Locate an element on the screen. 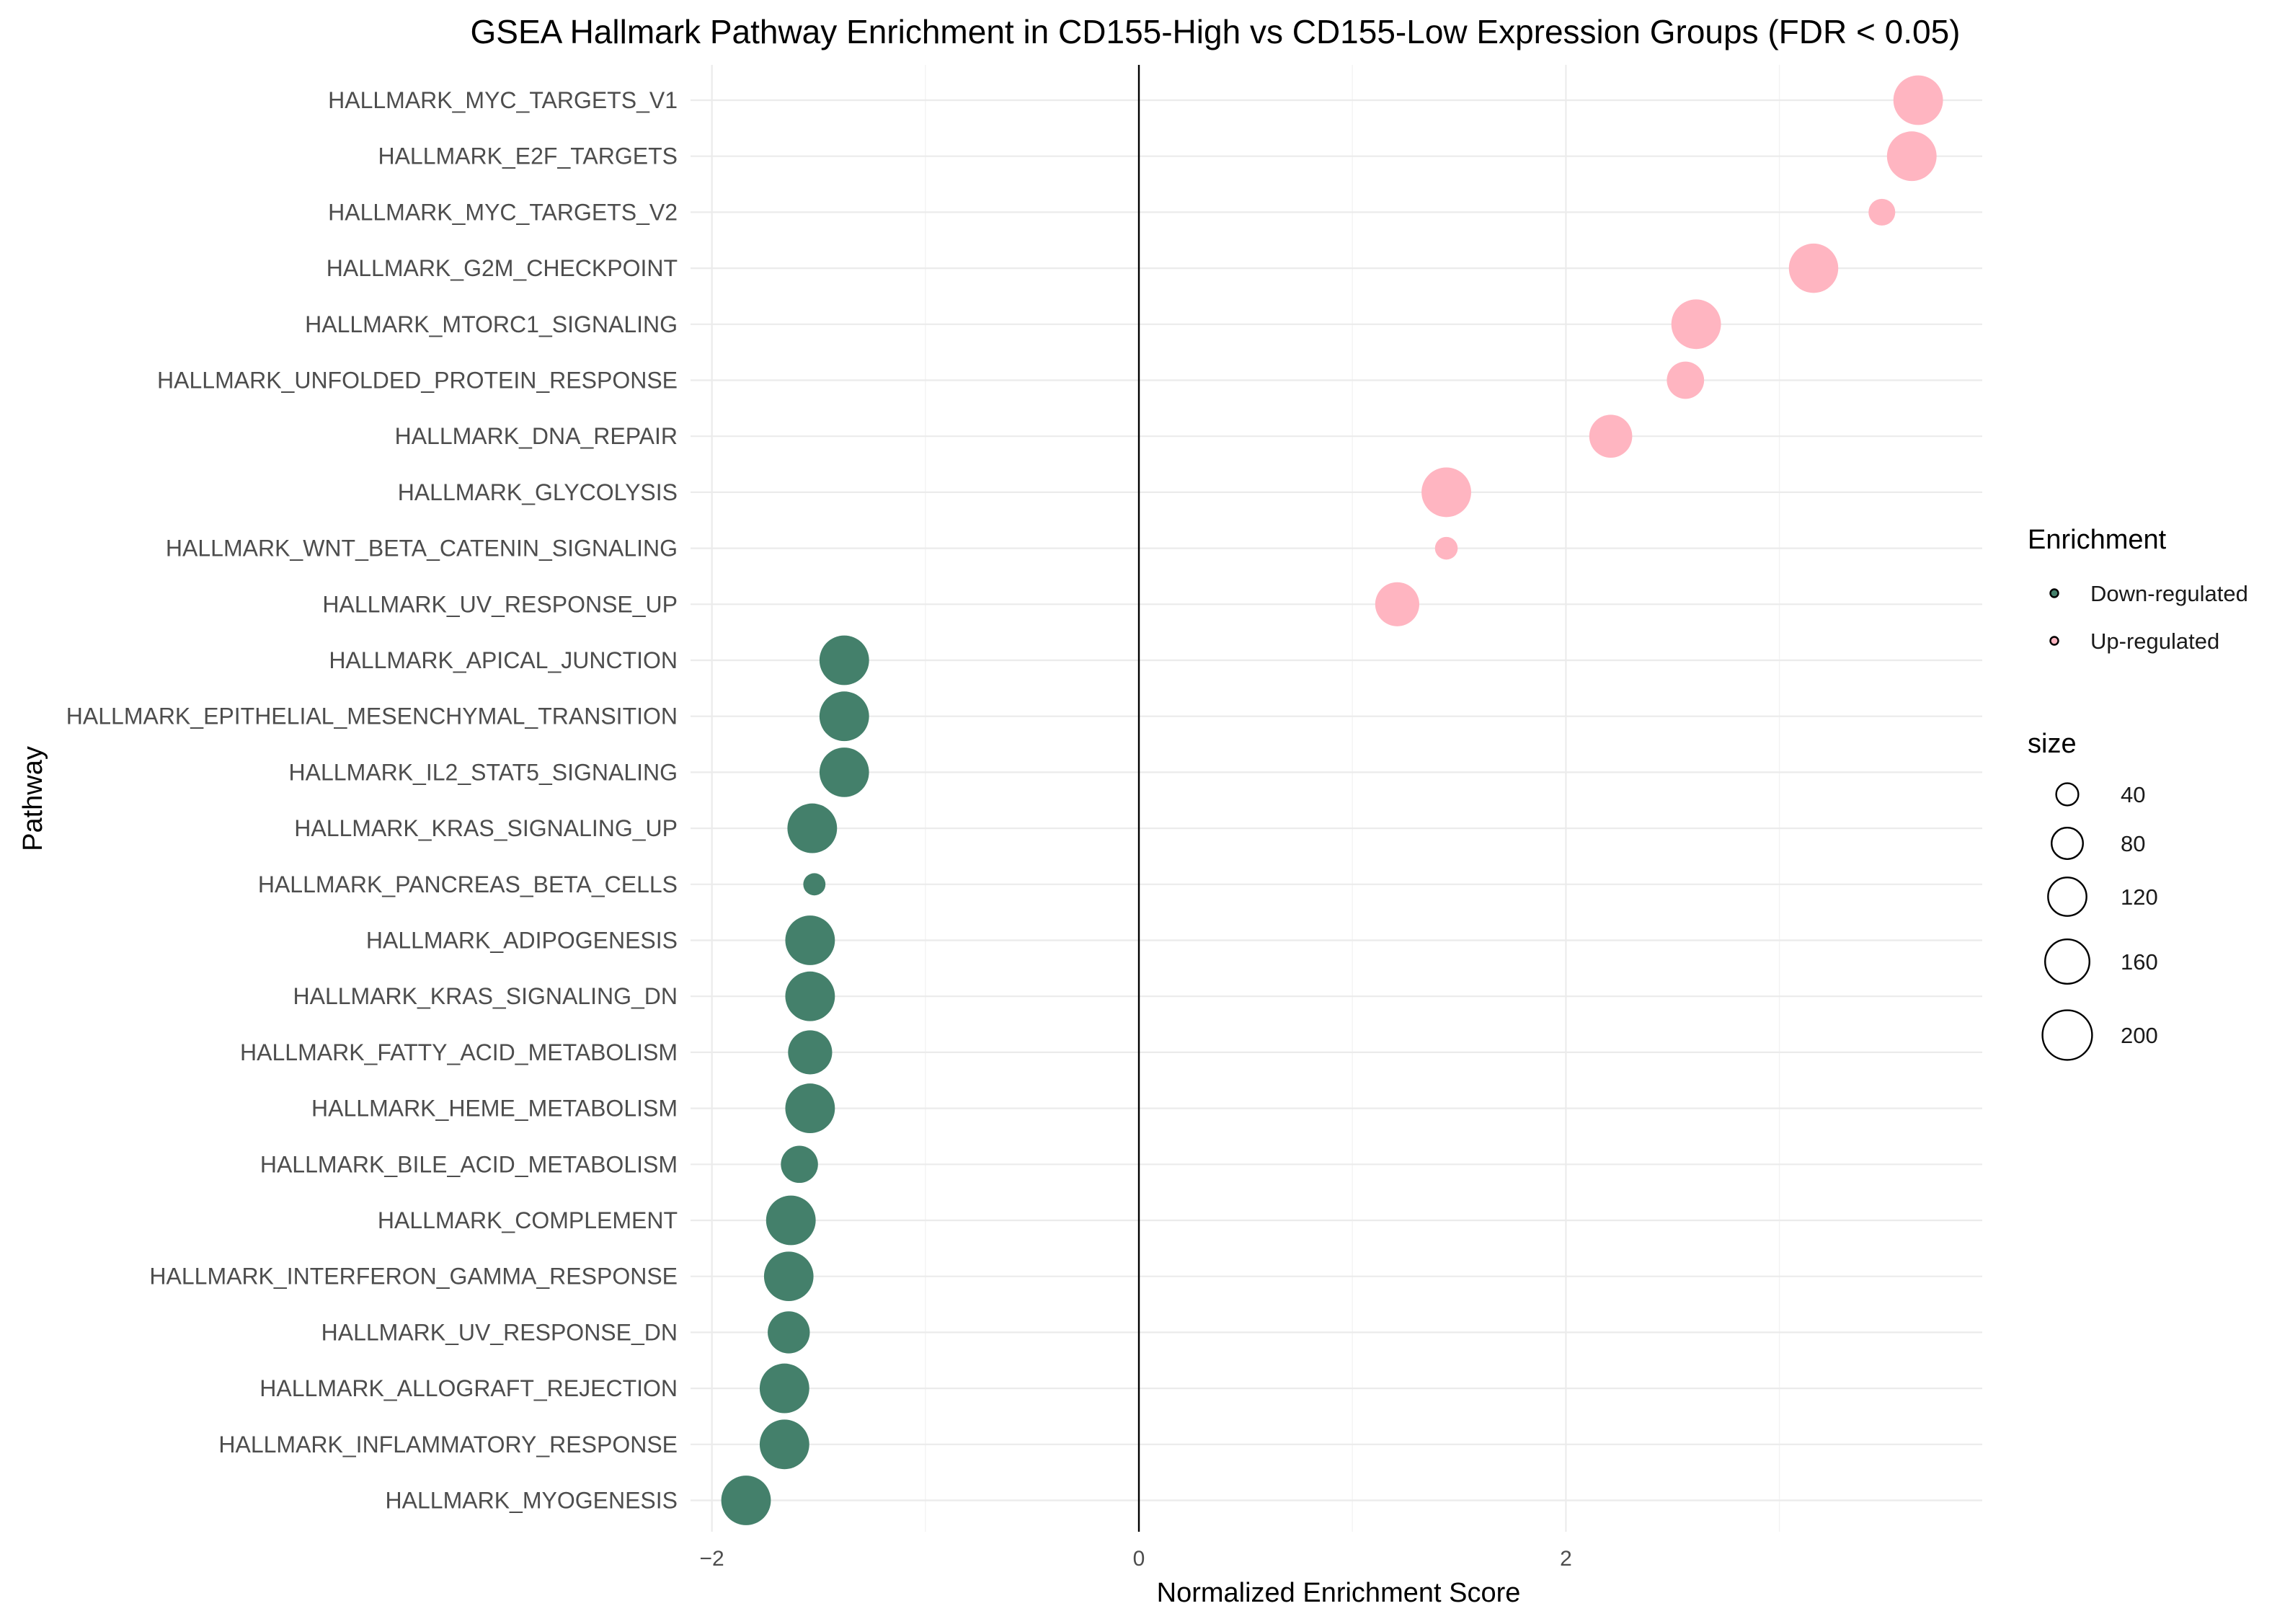  x-tick-label: 2 is located at coordinates (1566, 1559).